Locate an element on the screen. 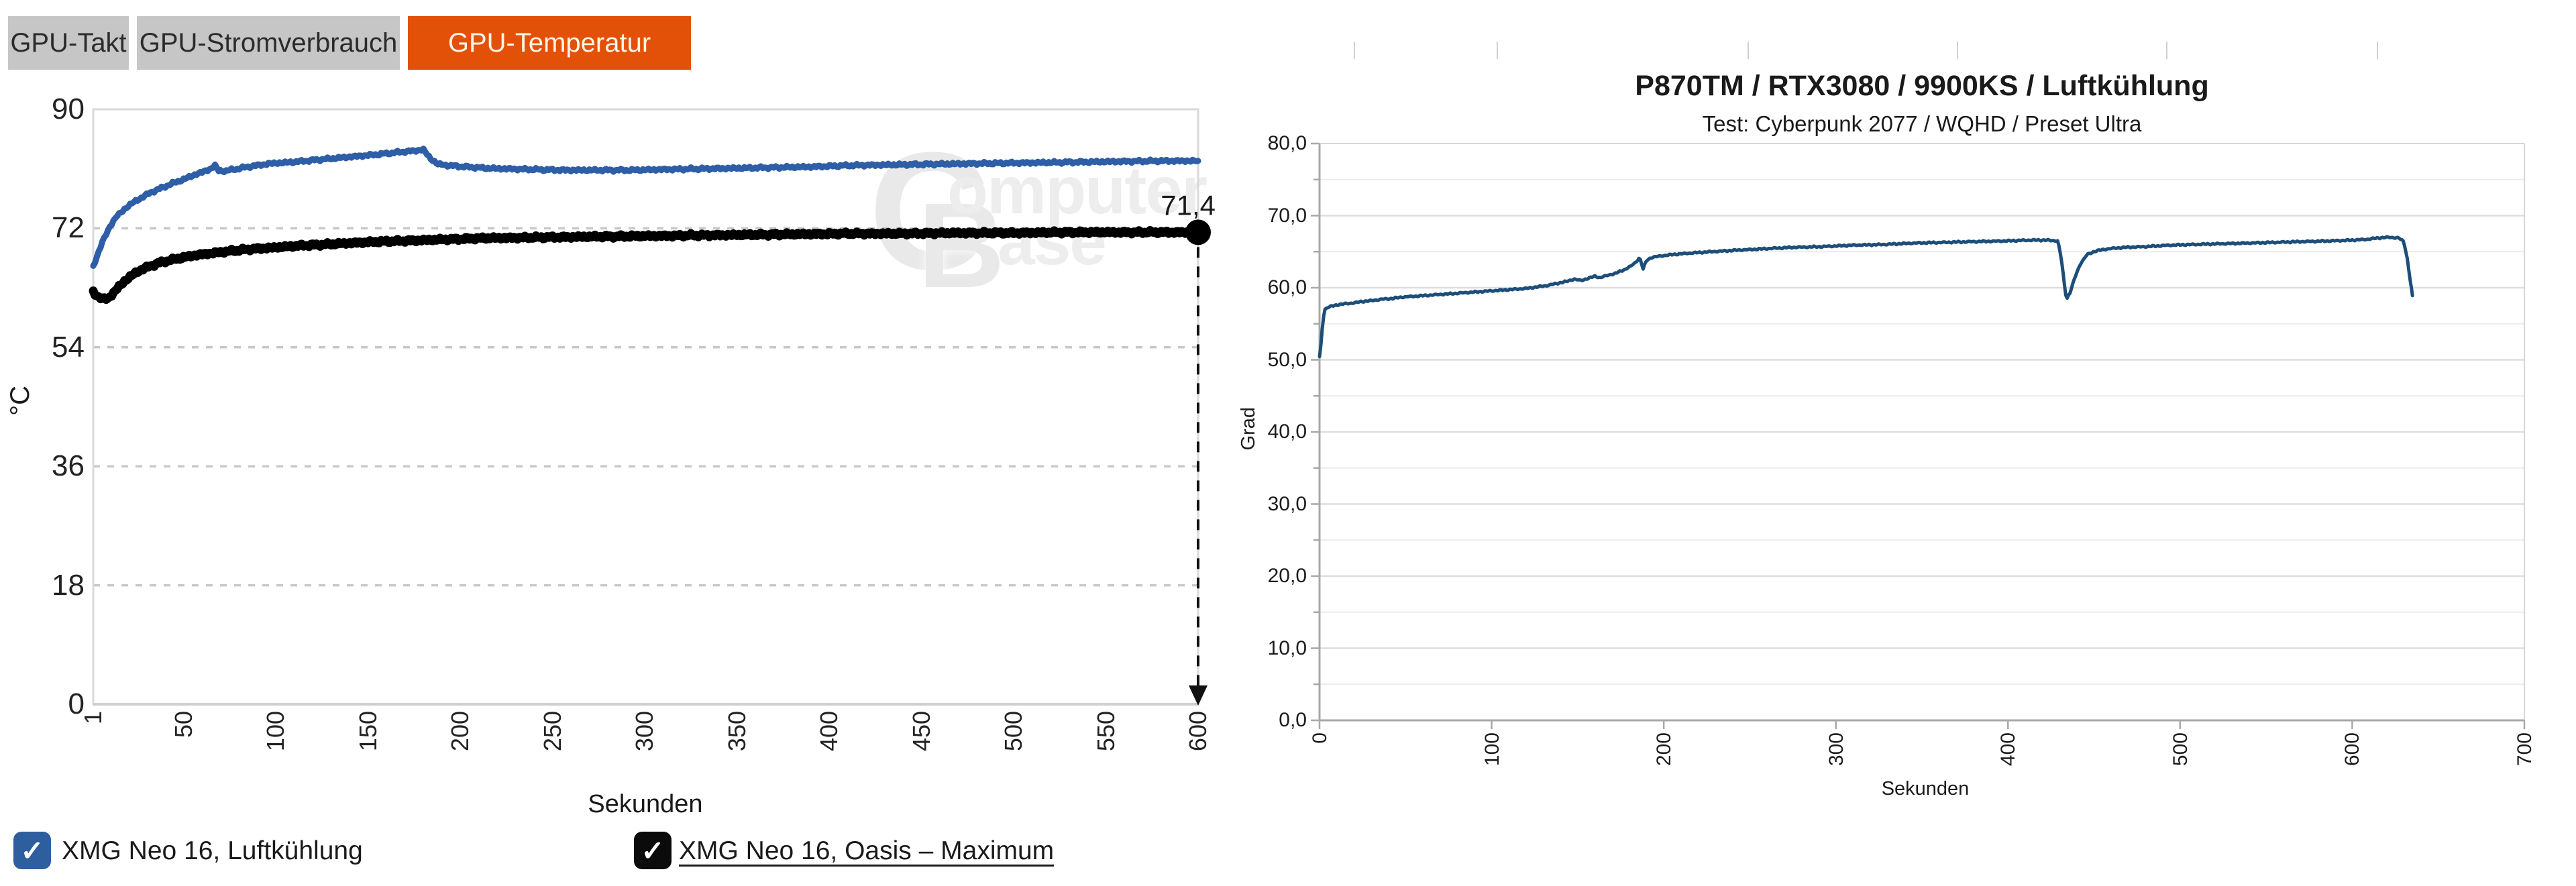 The image size is (2576, 886). right-y-tick-label: 40,0 is located at coordinates (1287, 432).